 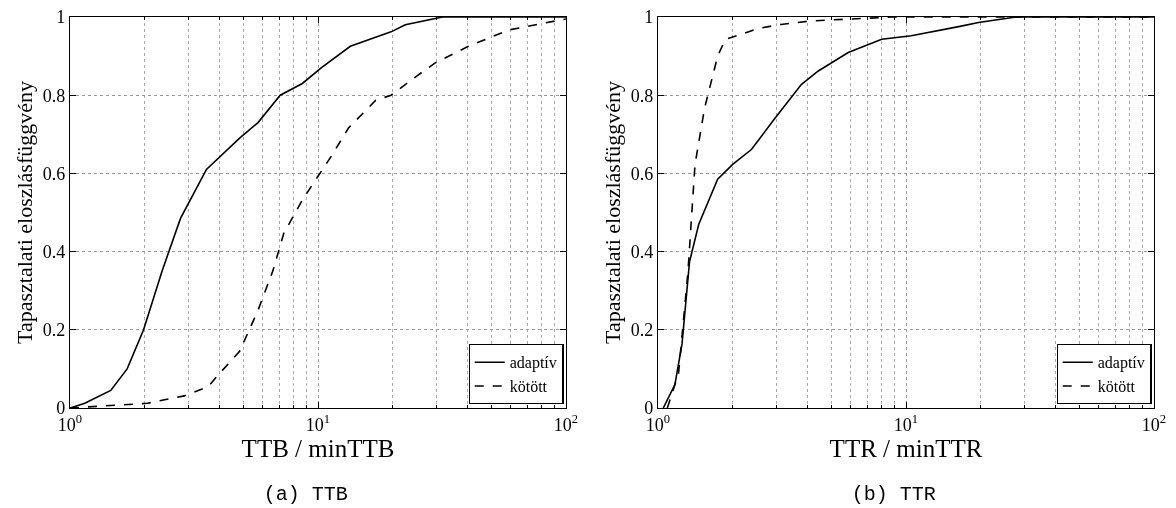 I want to click on x-axis-title: TTB / minTTB, so click(x=318, y=448).